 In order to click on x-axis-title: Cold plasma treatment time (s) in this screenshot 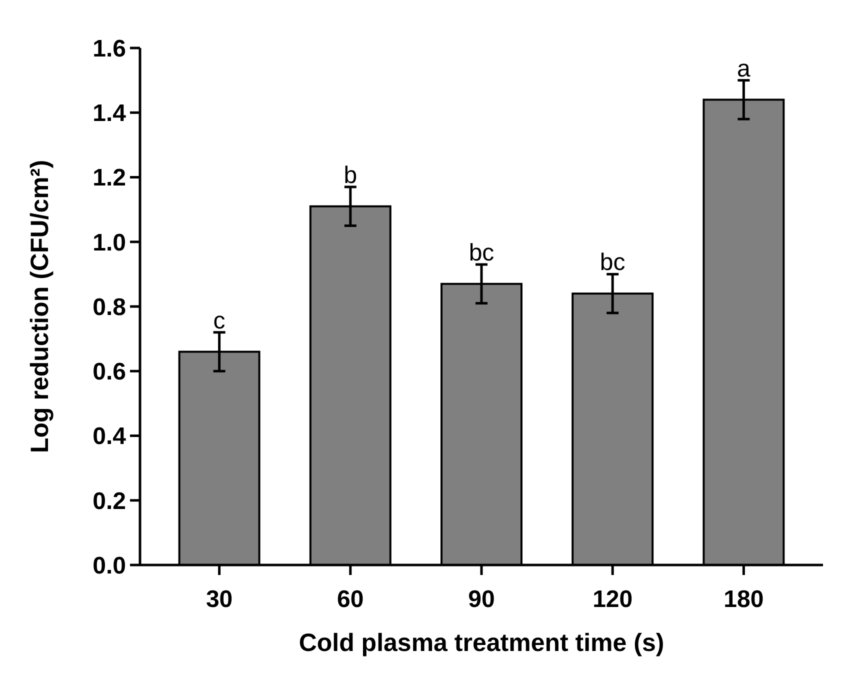, I will do `click(481, 643)`.